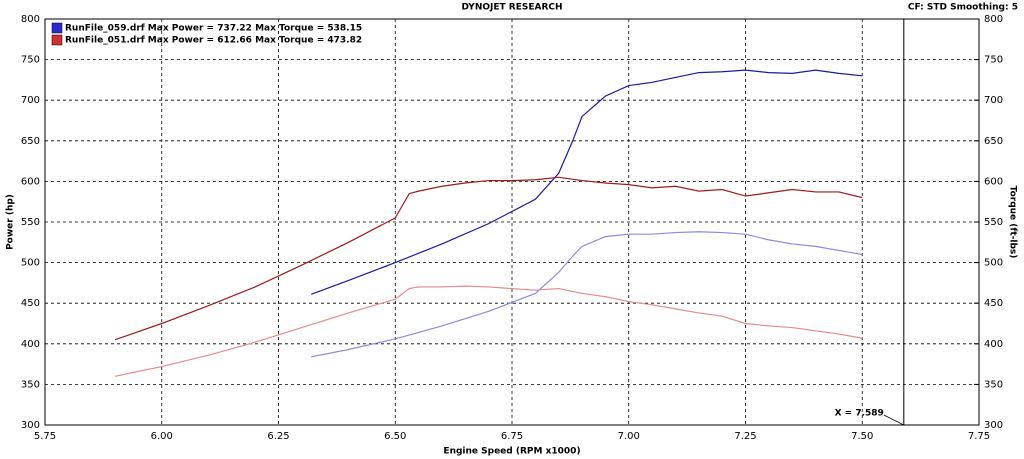 This screenshot has width=1024, height=459. What do you see at coordinates (979, 436) in the screenshot?
I see `x-tick-label: 7.75` at bounding box center [979, 436].